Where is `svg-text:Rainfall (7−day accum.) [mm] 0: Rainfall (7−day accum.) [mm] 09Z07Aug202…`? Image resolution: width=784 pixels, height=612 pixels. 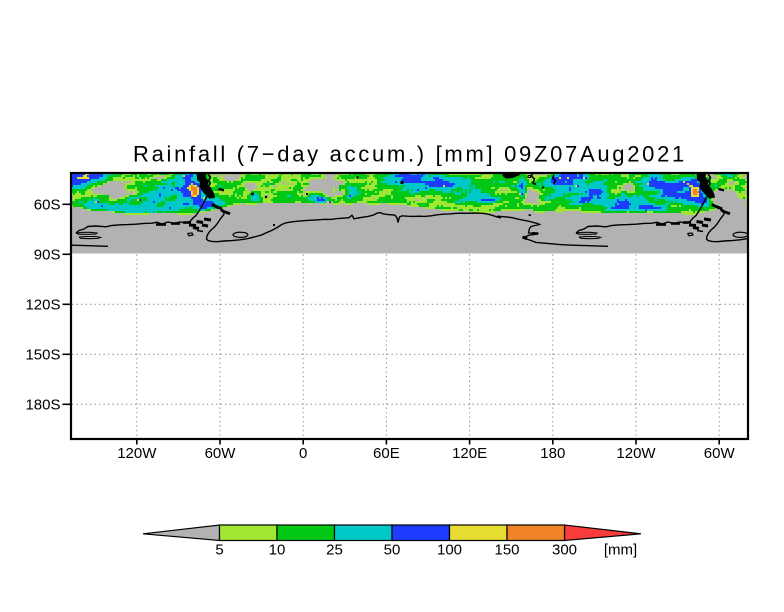 svg-text:Rainfall (7−day accum.) [mm] 0: Rainfall (7−day accum.) [mm] 09Z07Aug202… is located at coordinates (410, 154).